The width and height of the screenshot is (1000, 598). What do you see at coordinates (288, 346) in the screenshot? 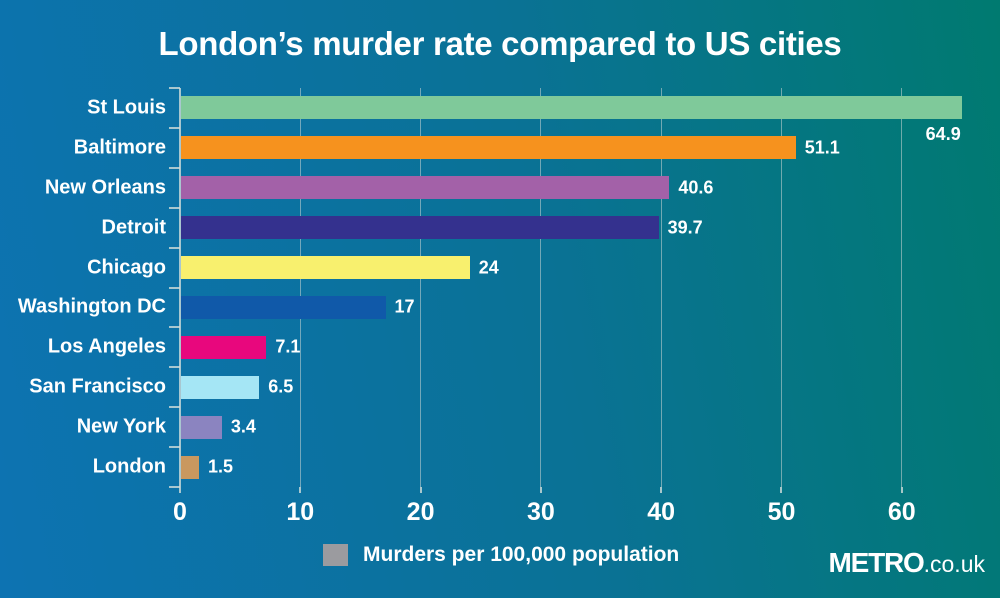
I see `value-label-los-angeles: 7.1` at bounding box center [288, 346].